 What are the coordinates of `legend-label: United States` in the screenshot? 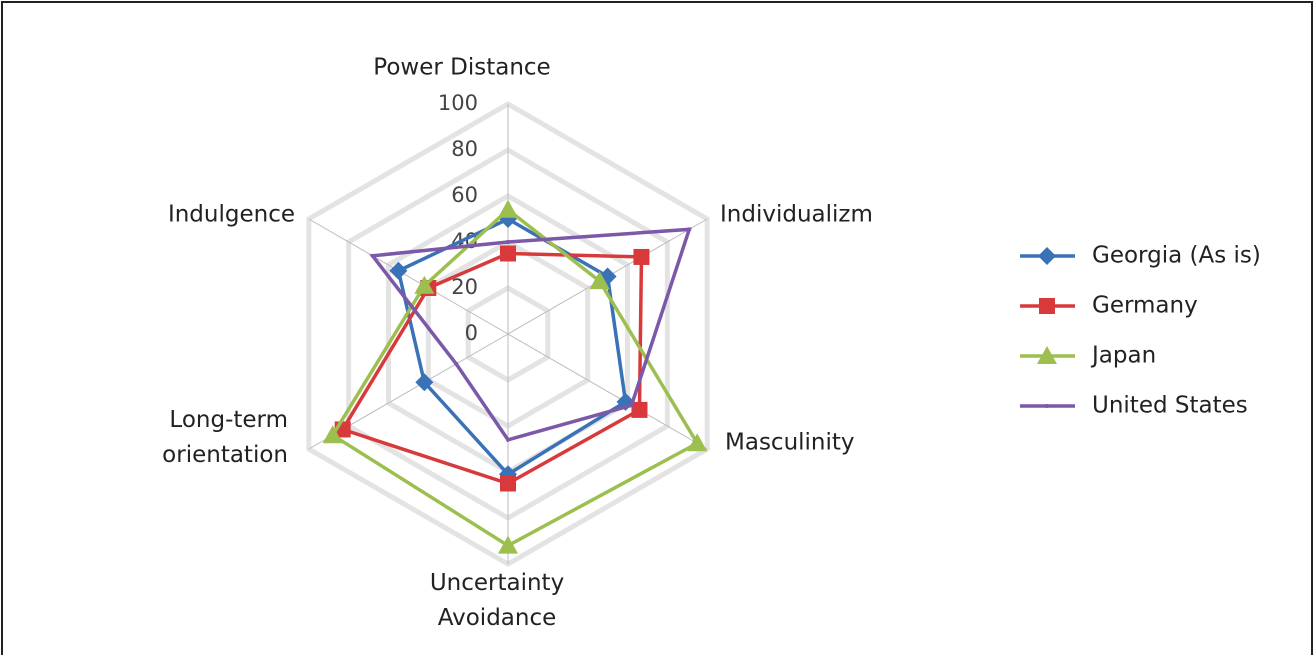 It's located at (1170, 406).